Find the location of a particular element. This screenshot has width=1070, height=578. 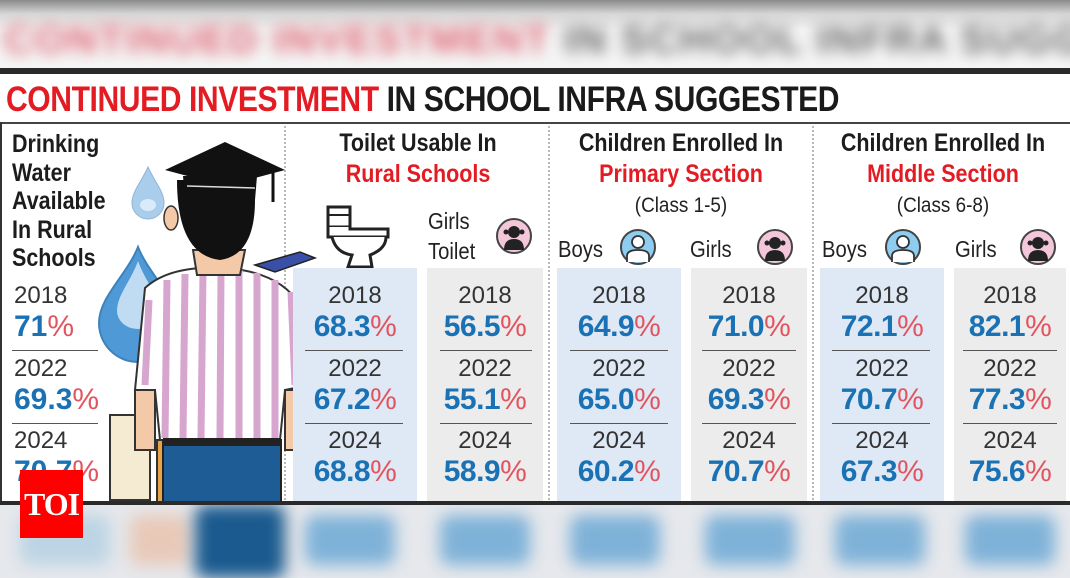

girls-toilet-label: Girls Toilet is located at coordinates (452, 236).